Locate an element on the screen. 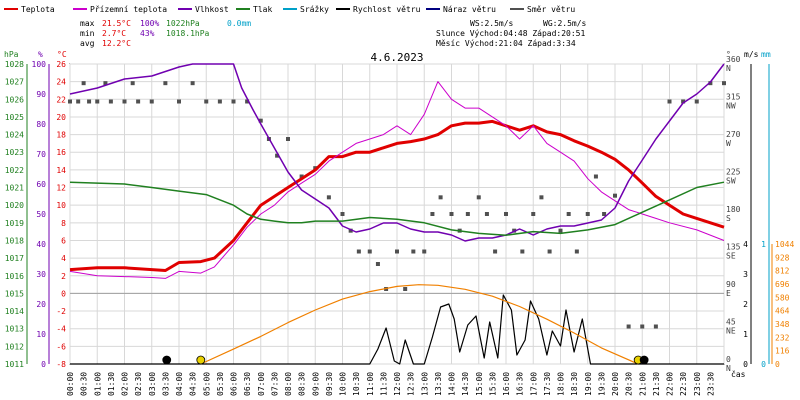  chart-title: 4.6.2023 is located at coordinates (397, 57).